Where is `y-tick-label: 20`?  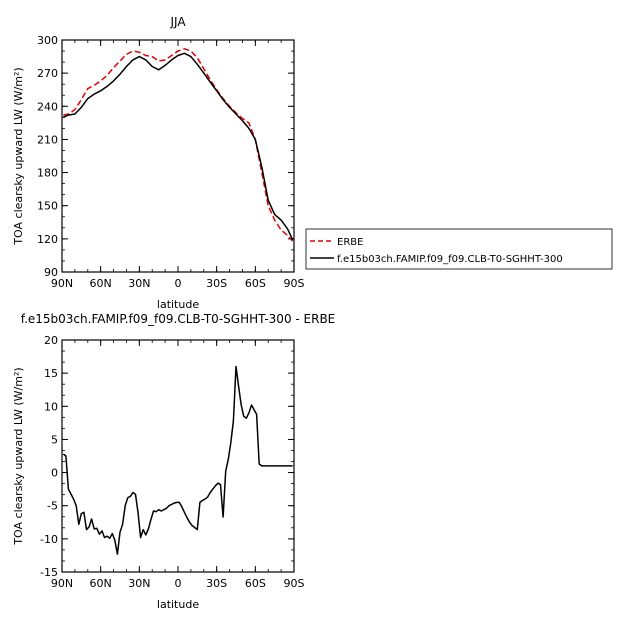 y-tick-label: 20 is located at coordinates (51, 340).